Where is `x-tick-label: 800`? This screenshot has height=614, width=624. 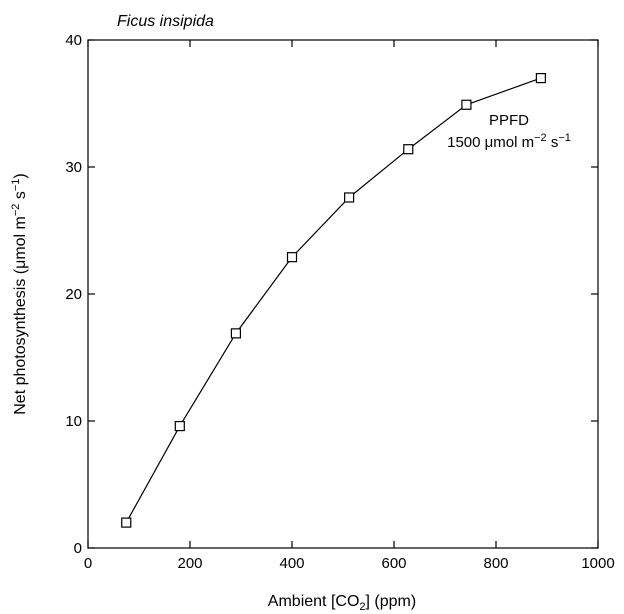
x-tick-label: 800 is located at coordinates (495, 563).